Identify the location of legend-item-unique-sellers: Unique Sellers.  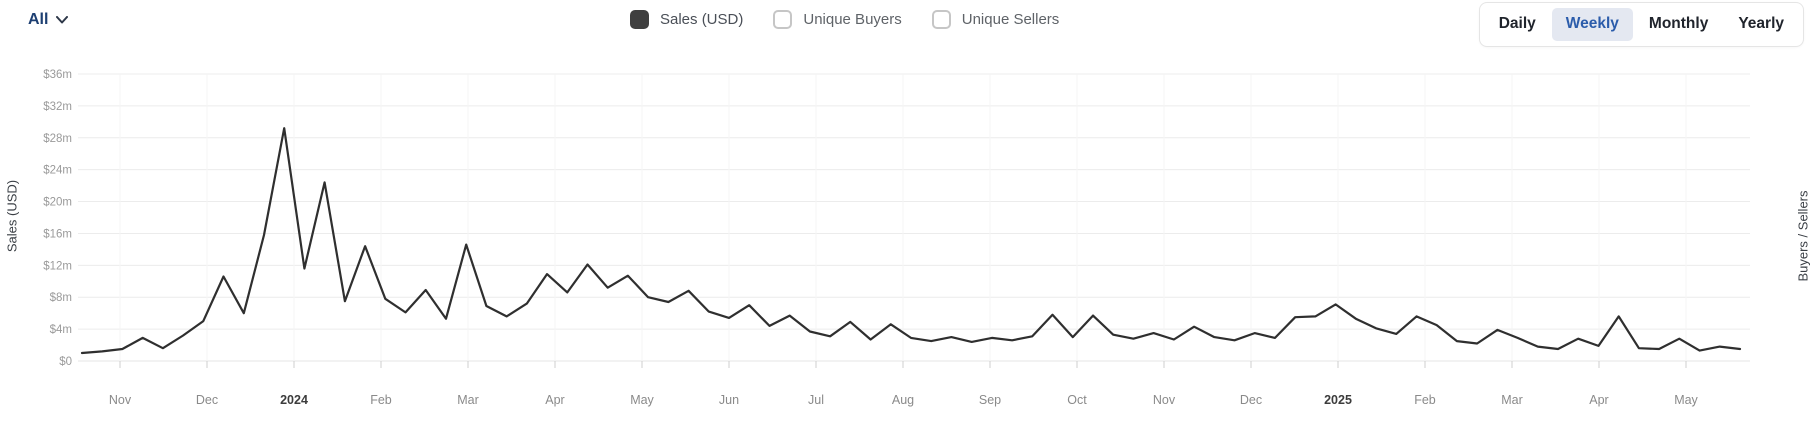
(995, 19).